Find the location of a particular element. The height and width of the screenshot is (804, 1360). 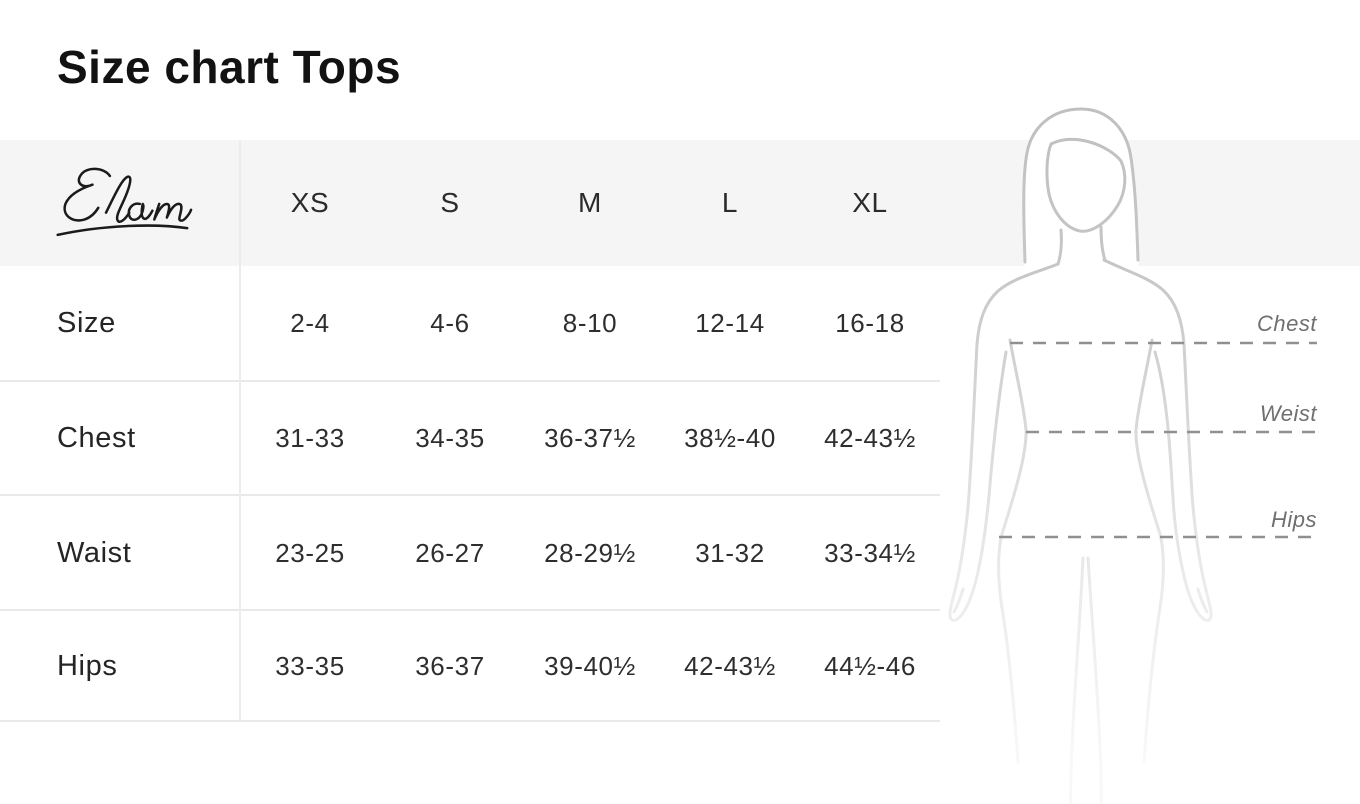

figure-right-leg is located at coordinates (1094, 680).